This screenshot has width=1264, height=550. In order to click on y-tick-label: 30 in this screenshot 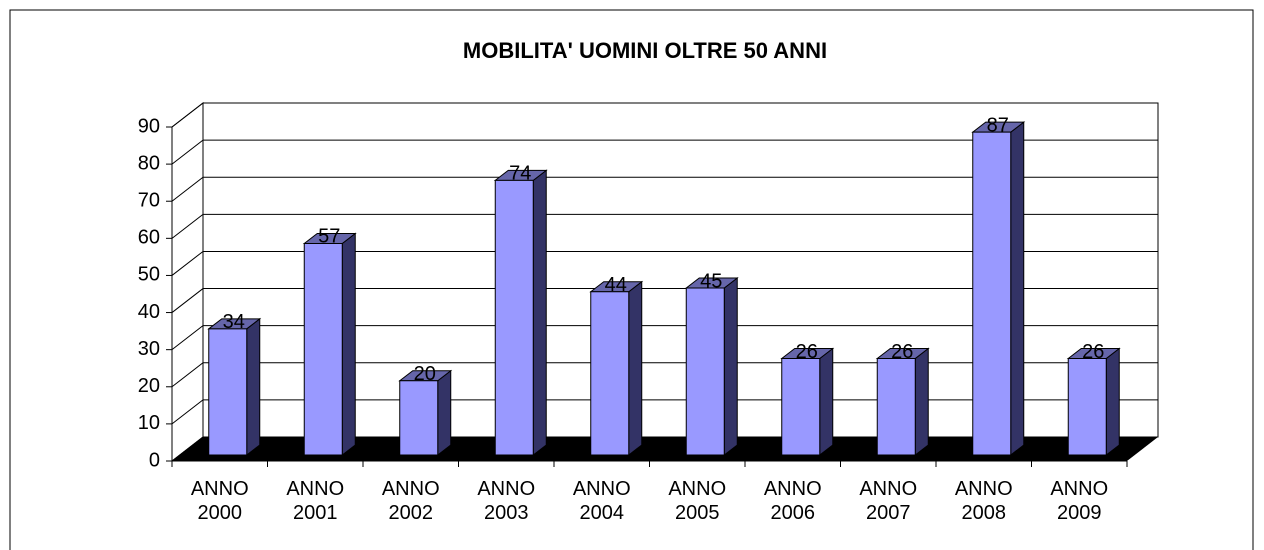, I will do `click(149, 349)`.